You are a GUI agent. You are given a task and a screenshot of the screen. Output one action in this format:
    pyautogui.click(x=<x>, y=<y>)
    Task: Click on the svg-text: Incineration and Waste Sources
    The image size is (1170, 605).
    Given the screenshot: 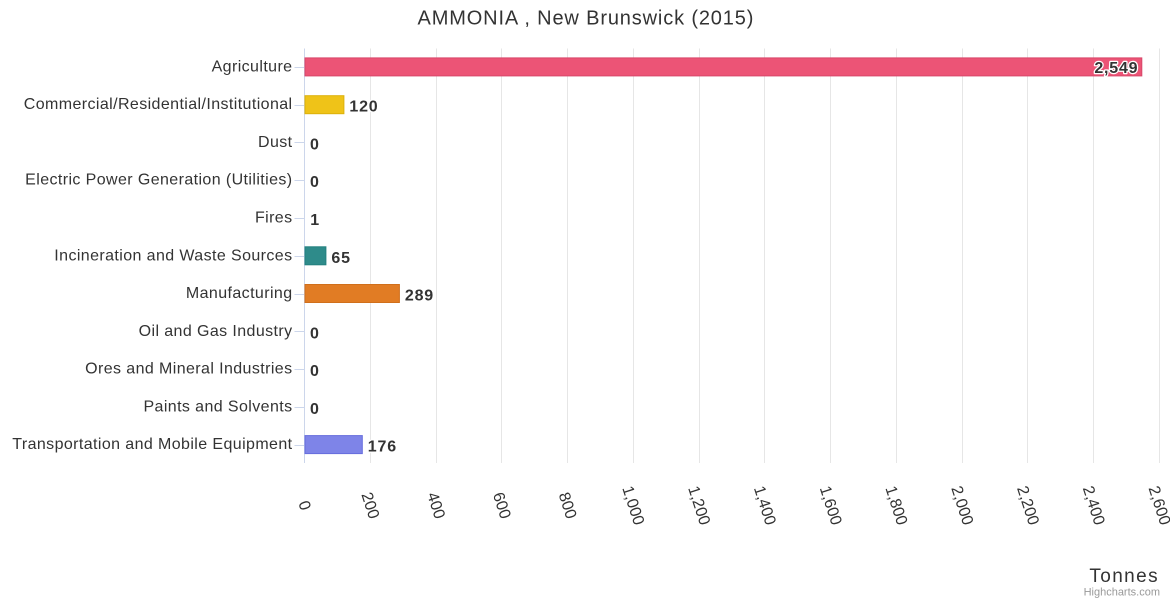 What is the action you would take?
    pyautogui.click(x=173, y=255)
    